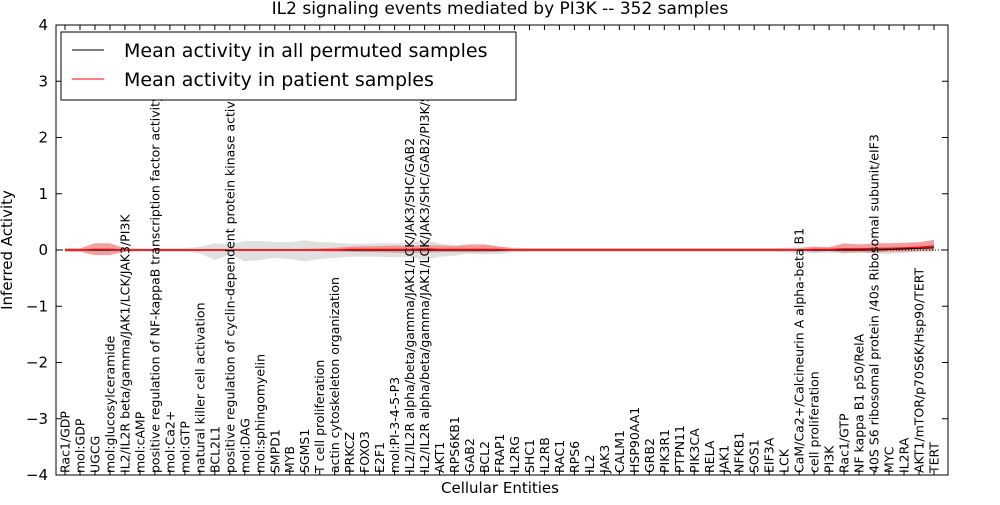 This screenshot has height=505, width=1000. I want to click on category-label: SHC1, so click(529, 456).